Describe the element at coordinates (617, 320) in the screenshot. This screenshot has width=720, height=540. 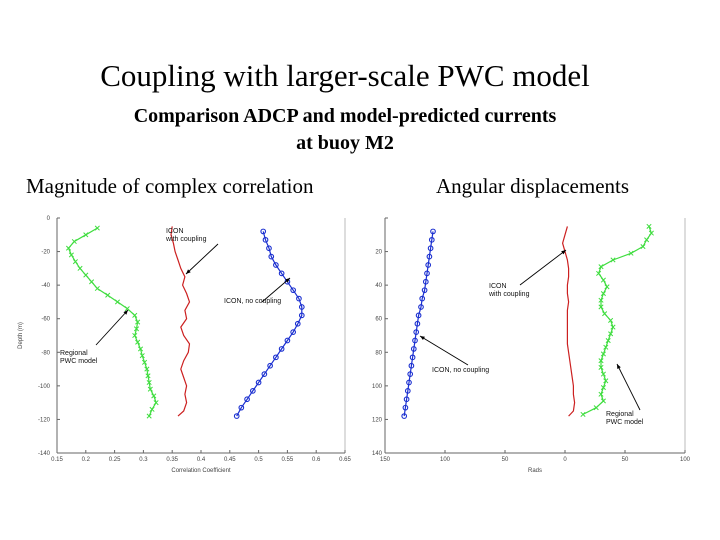
I see `series-line` at that location.